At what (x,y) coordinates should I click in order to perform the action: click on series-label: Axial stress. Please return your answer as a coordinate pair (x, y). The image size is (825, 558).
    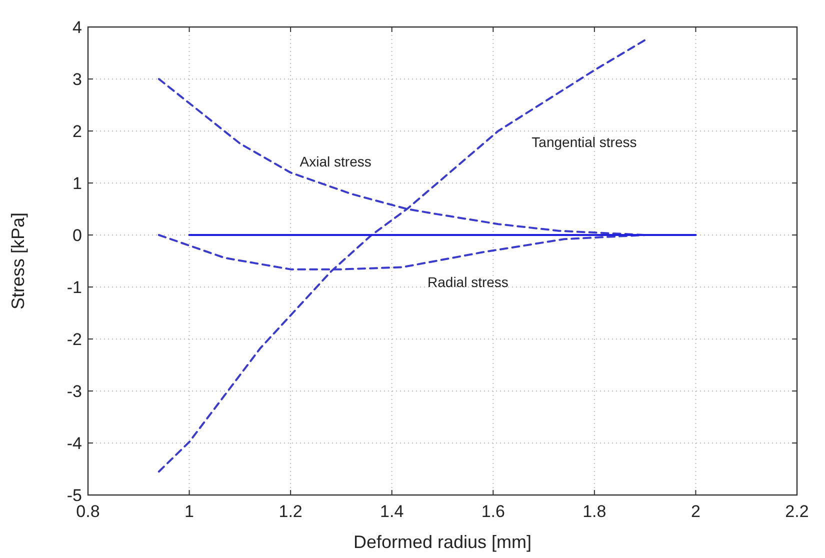
    Looking at the image, I should click on (336, 162).